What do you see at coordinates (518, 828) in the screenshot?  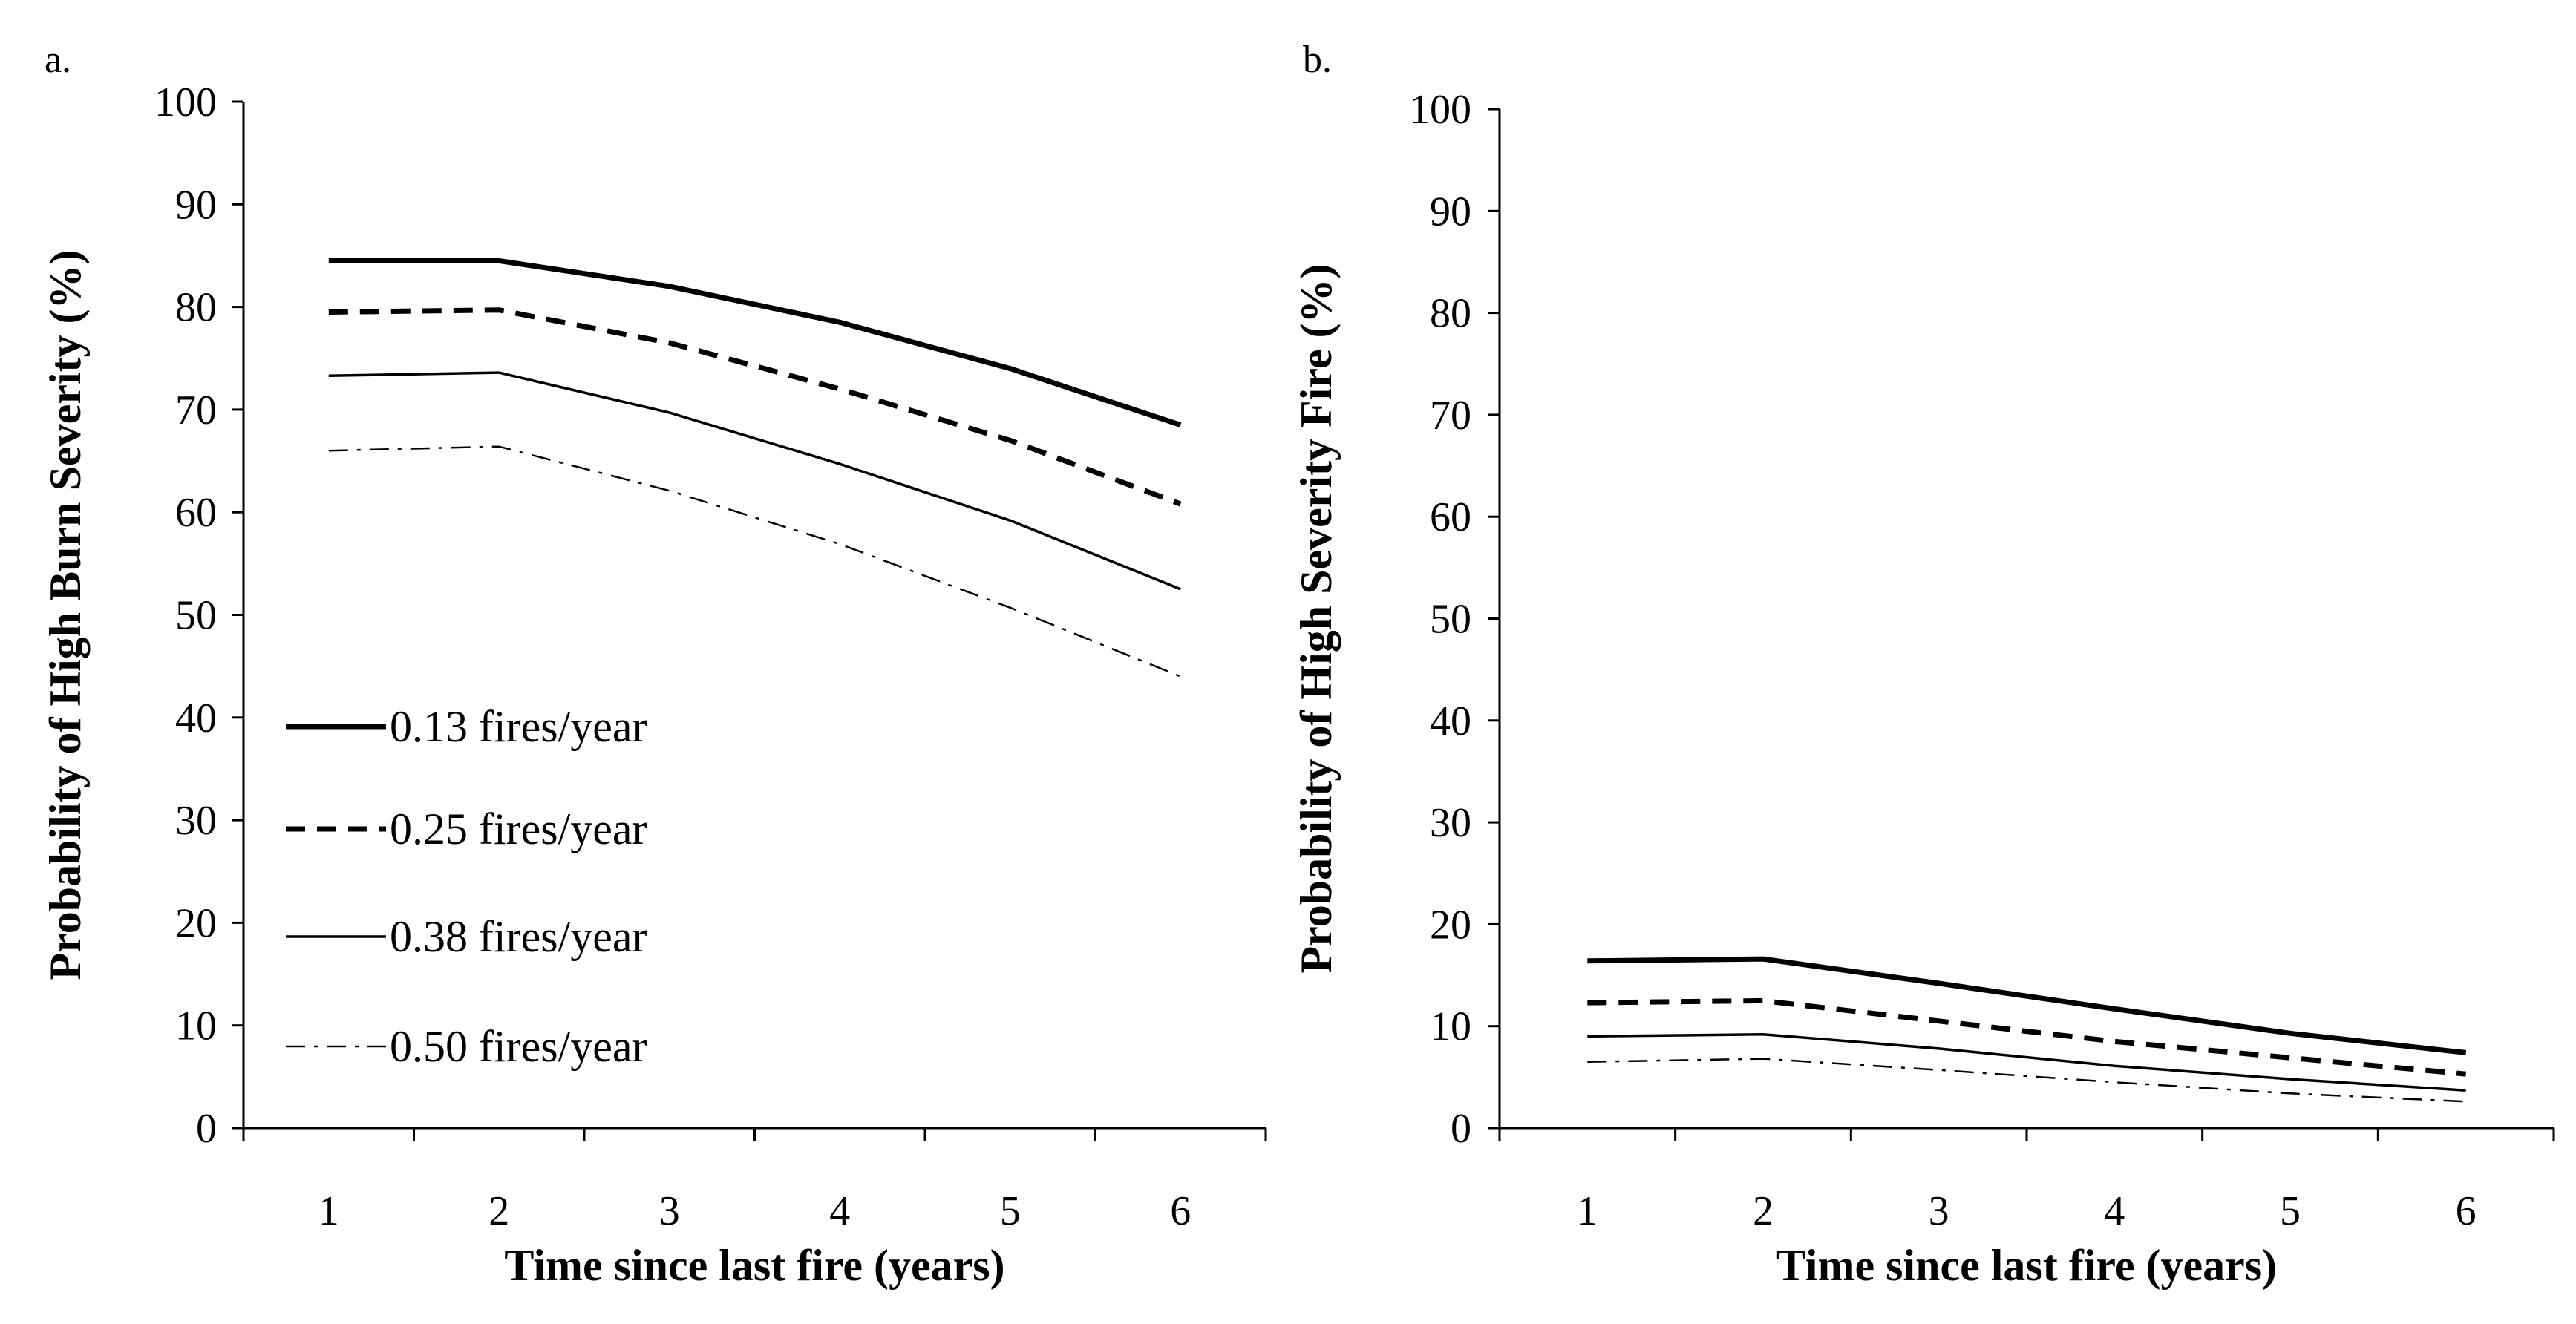 I see `legend-label: 0.25 fires/year` at bounding box center [518, 828].